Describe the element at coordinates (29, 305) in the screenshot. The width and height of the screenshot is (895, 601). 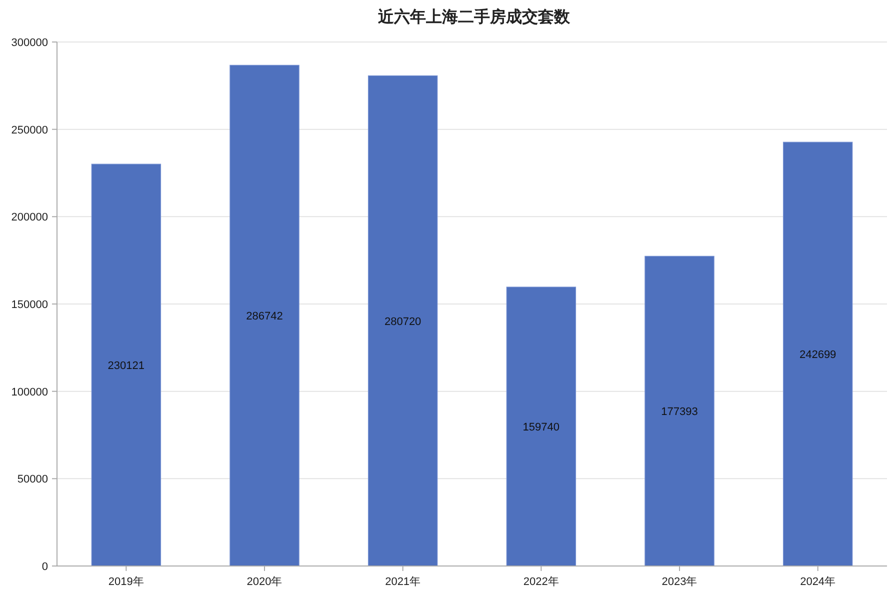
I see `y-tick-label: 150000` at that location.